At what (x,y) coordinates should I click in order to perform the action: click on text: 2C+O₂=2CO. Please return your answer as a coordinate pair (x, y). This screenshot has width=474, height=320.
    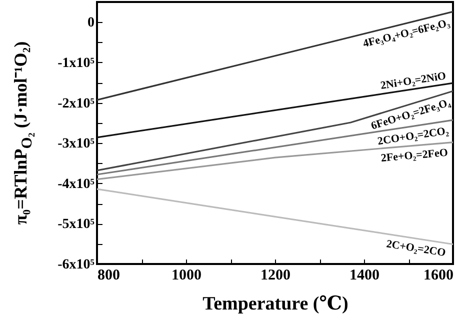
    Looking at the image, I should click on (416, 249).